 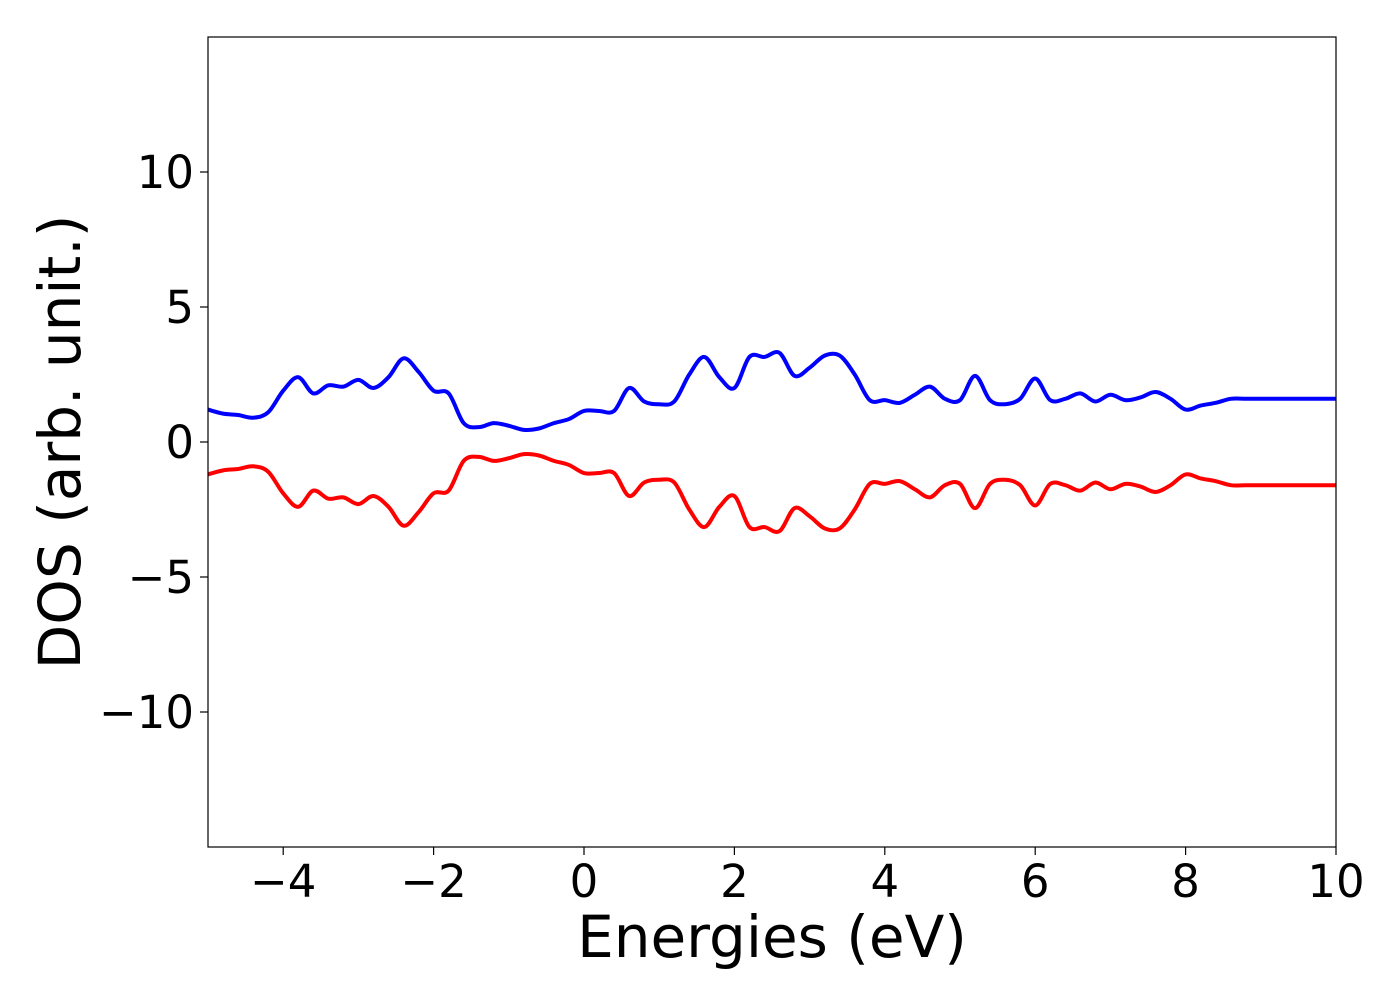 I want to click on x-tick-label: −2, so click(x=433, y=881).